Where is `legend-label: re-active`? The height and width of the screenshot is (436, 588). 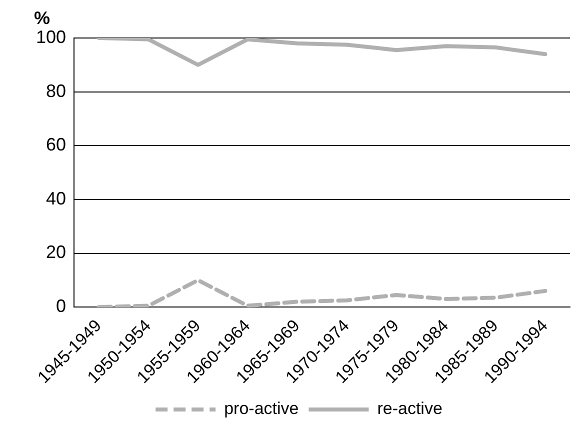 legend-label: re-active is located at coordinates (409, 408).